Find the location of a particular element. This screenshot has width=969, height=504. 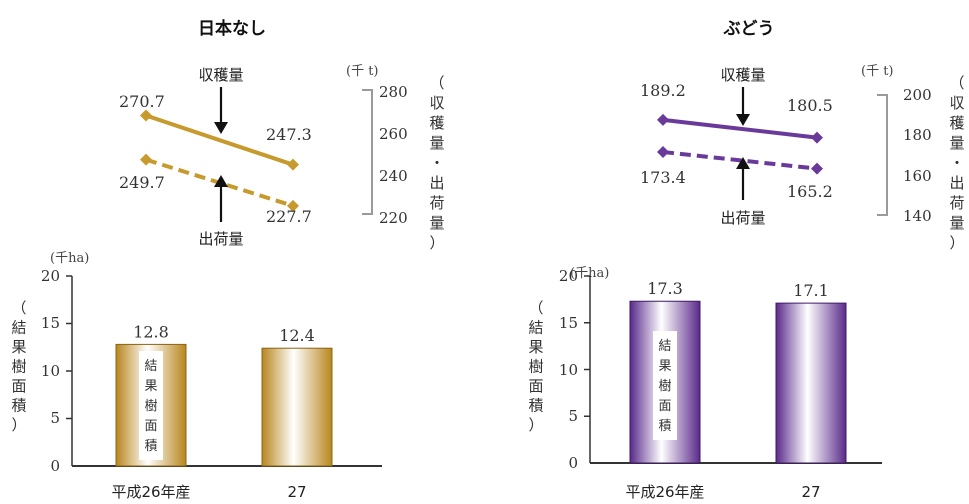

y-tick-260: 260 is located at coordinates (393, 134).